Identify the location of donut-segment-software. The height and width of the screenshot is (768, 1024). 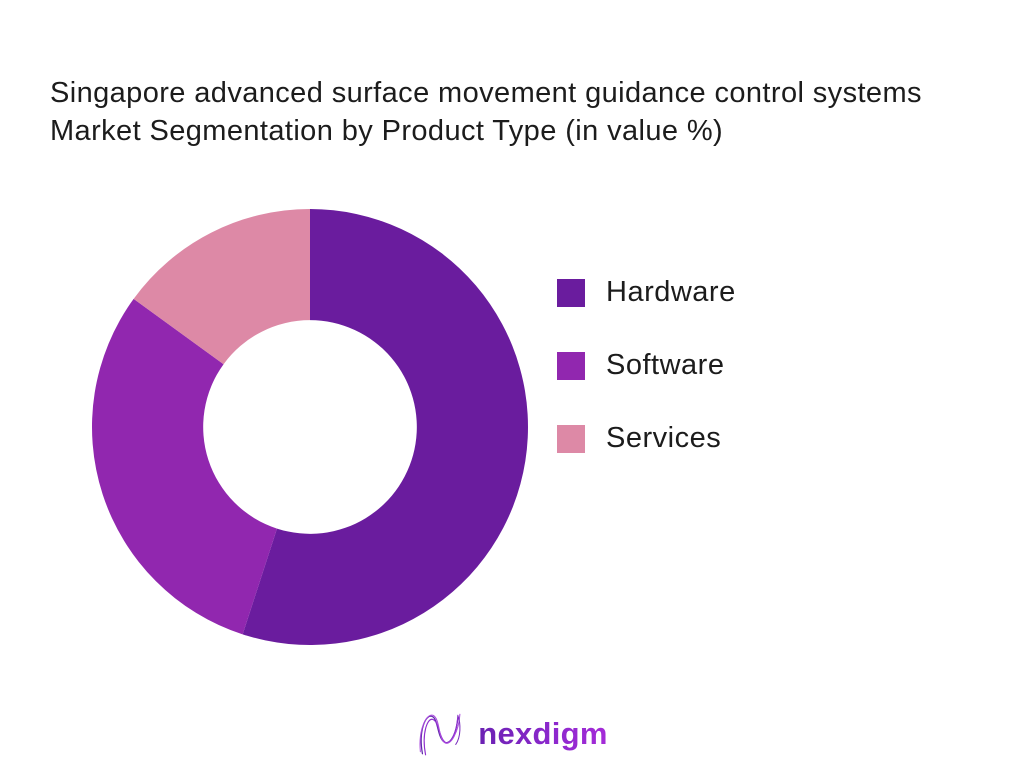
(184, 466).